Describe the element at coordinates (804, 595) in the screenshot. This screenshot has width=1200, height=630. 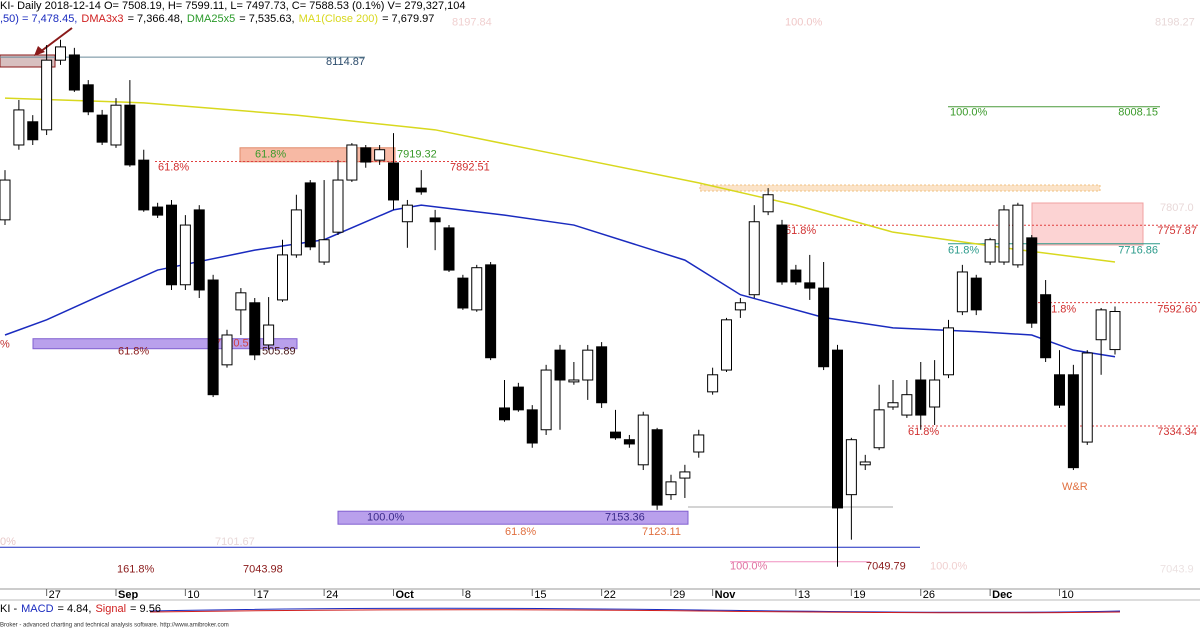
I see `x-tick-label: 13` at that location.